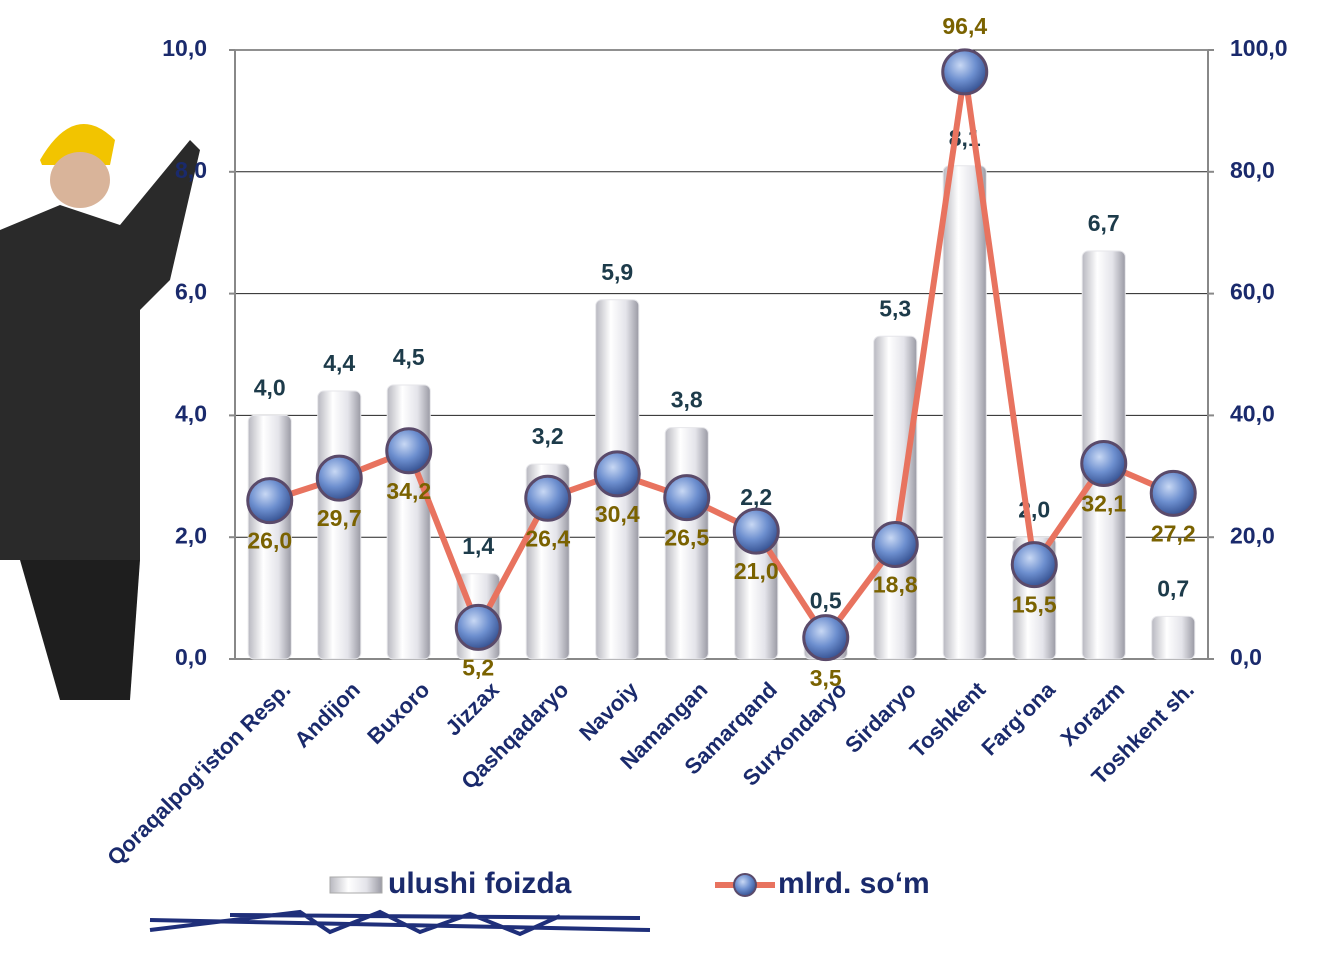 The image size is (1317, 953). I want to click on y-tick-label: 2,0, so click(191, 535).